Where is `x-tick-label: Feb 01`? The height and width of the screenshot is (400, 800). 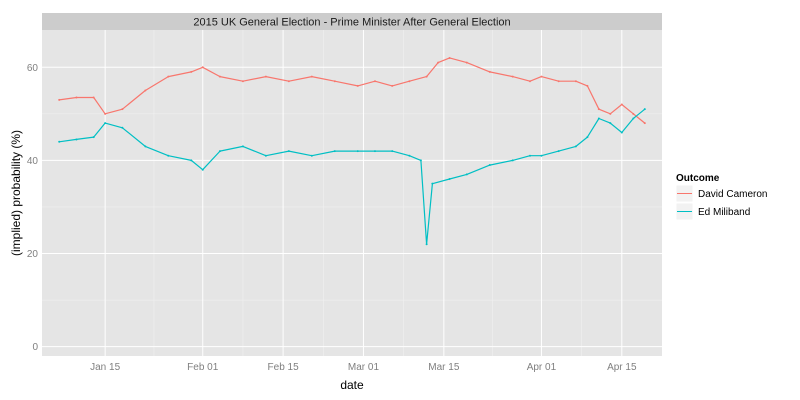
x-tick-label: Feb 01 is located at coordinates (203, 367).